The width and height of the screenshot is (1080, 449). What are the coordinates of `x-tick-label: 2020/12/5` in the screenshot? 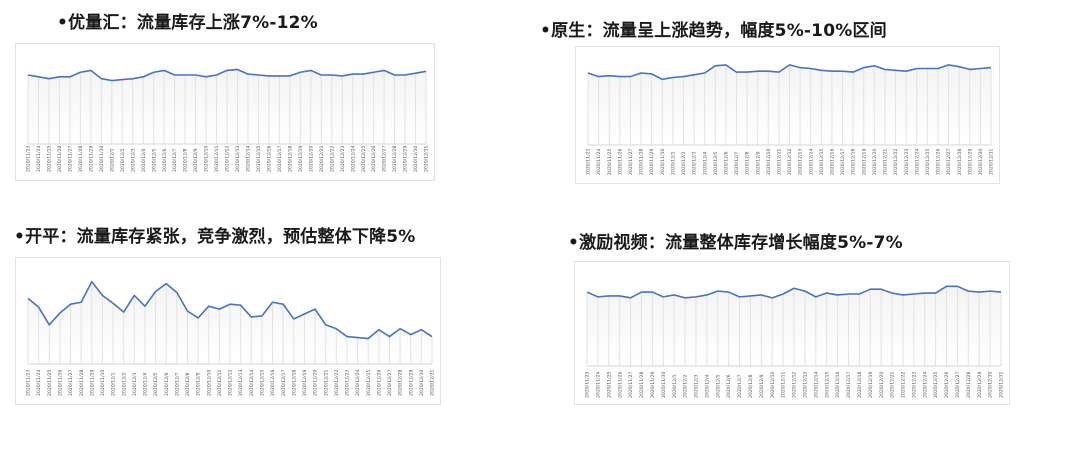 It's located at (716, 163).